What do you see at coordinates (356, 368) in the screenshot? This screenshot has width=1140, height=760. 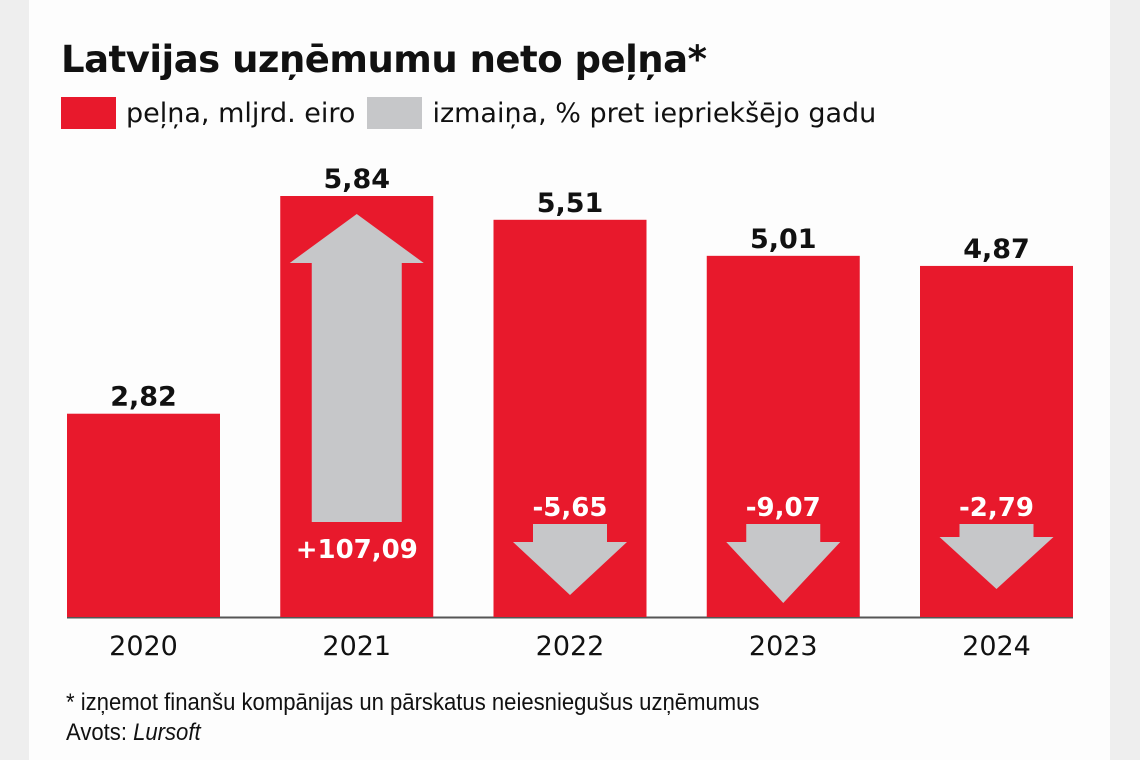 I see `up-arrow-icon-2021` at bounding box center [356, 368].